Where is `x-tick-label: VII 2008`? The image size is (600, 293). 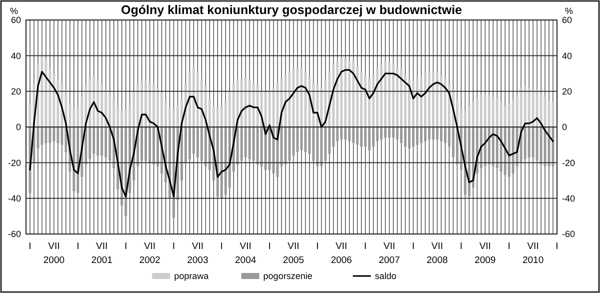 x-tick-label: VII 2008 is located at coordinates (437, 253).